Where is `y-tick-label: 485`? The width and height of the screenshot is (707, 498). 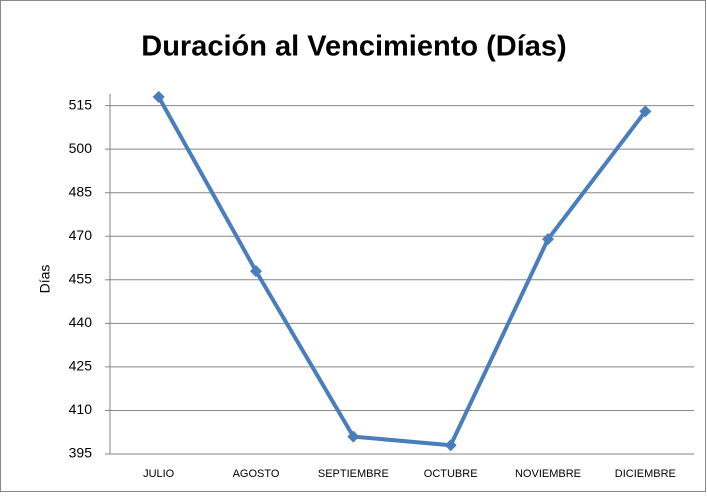 y-tick-label: 485 is located at coordinates (81, 191).